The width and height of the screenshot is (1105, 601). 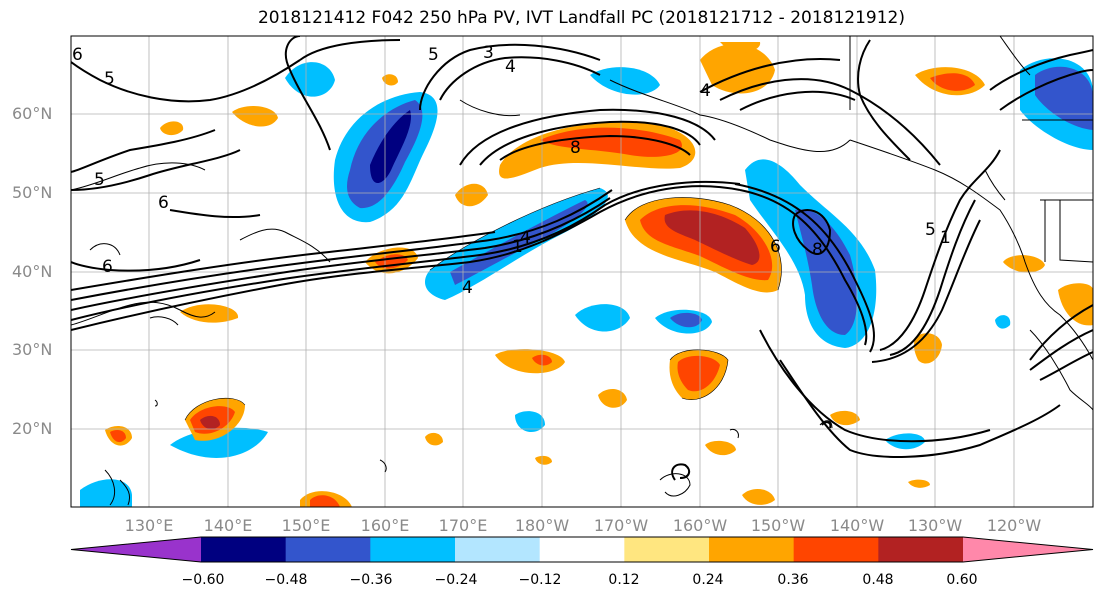 I want to click on colorbar-outline, so click(x=582, y=549).